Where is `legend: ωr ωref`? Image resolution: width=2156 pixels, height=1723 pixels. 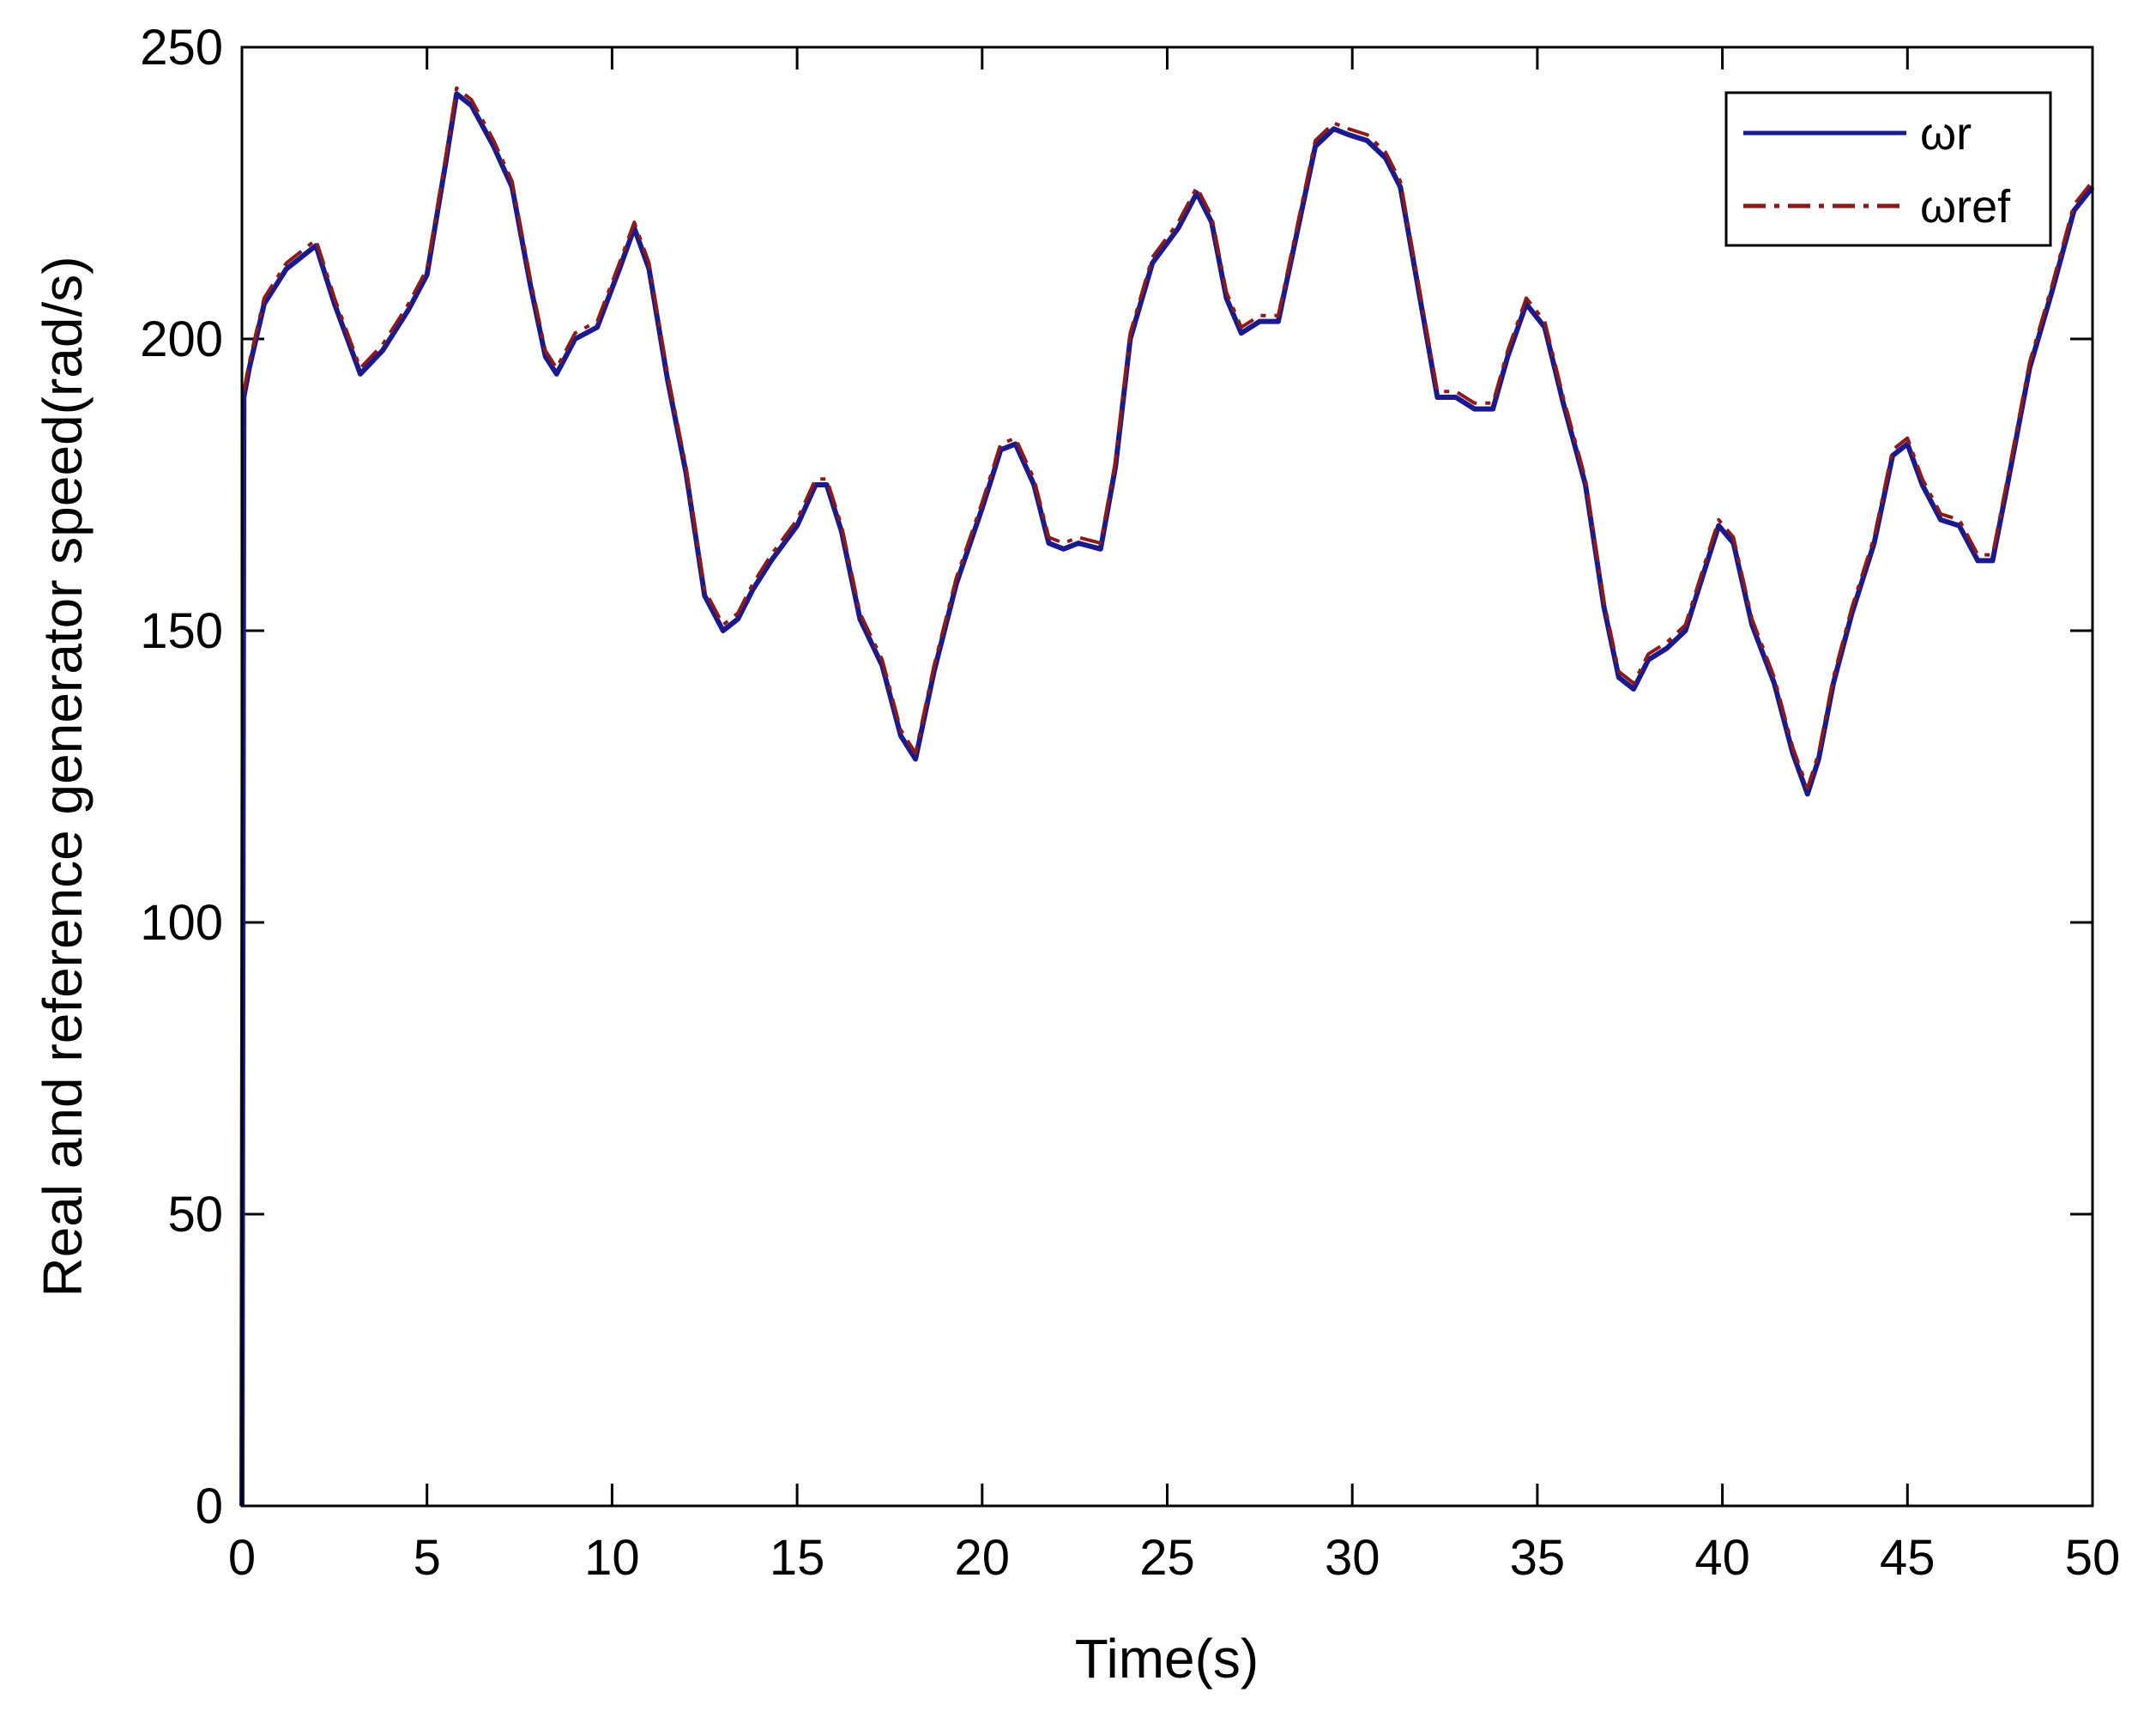 legend: ωr ωref is located at coordinates (1888, 169).